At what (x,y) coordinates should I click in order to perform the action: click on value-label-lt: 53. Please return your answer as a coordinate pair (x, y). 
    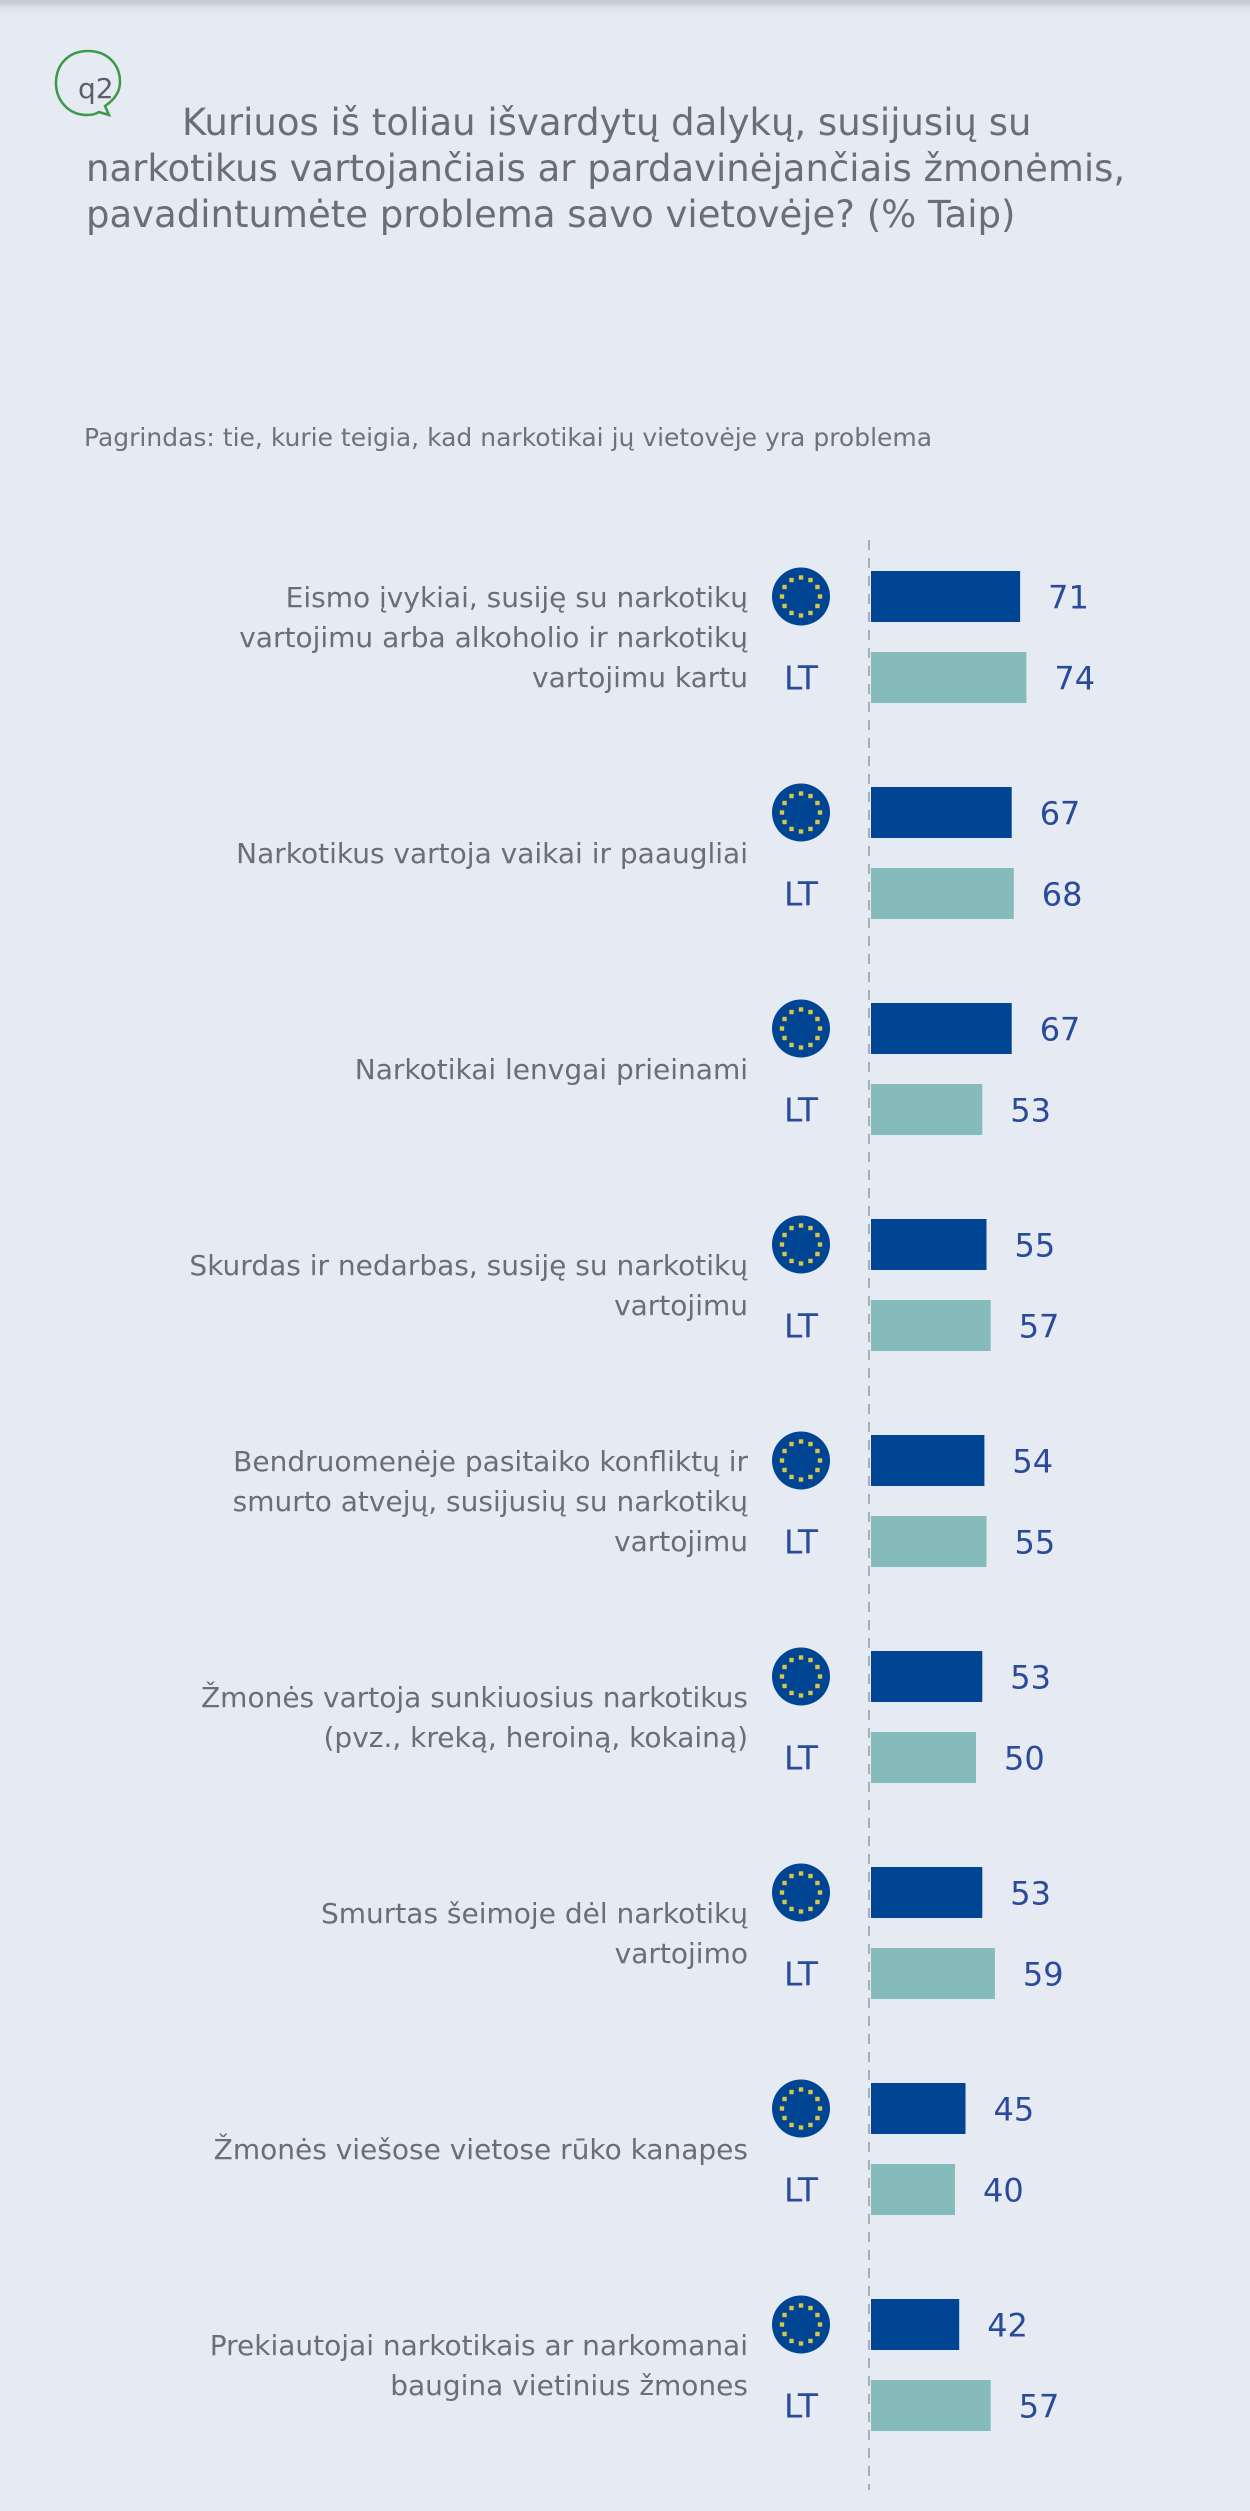
    Looking at the image, I should click on (1030, 1111).